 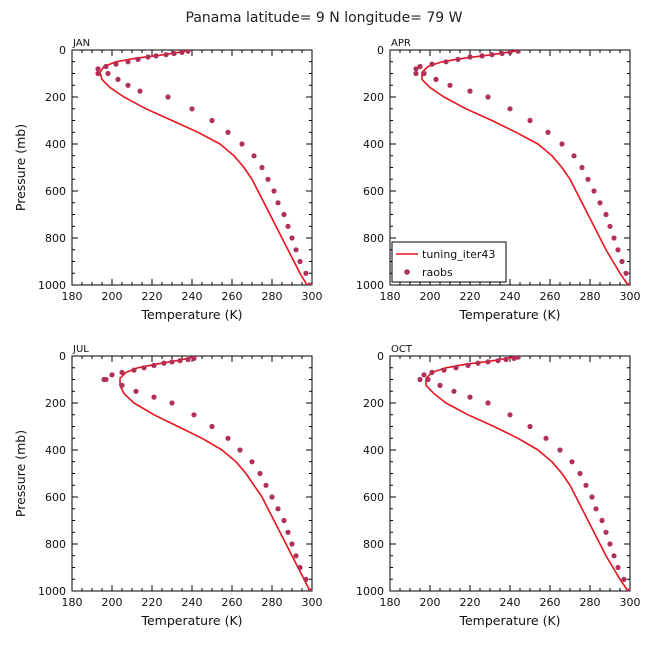 What do you see at coordinates (20, 473) in the screenshot?
I see `y-axis-label: Pressure (mb)` at bounding box center [20, 473].